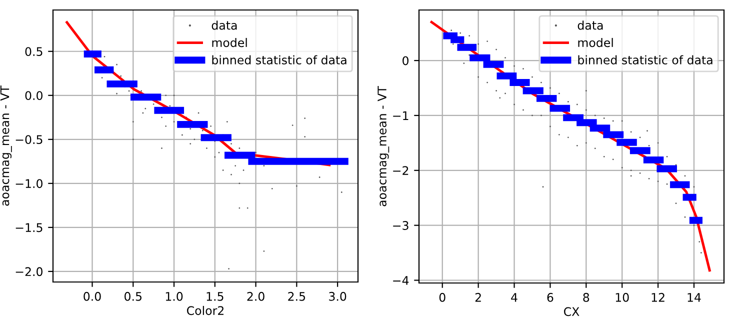 This screenshot has height=320, width=733. What do you see at coordinates (400, 115) in the screenshot?
I see `y-tick-label: −1` at bounding box center [400, 115].